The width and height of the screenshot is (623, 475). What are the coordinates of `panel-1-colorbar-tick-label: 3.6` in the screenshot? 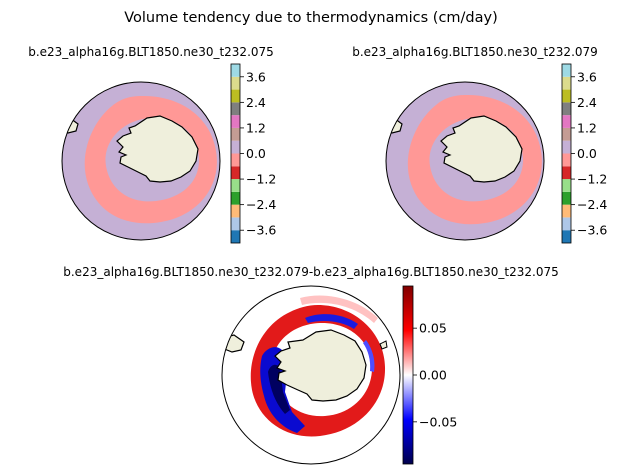 It's located at (256, 76).